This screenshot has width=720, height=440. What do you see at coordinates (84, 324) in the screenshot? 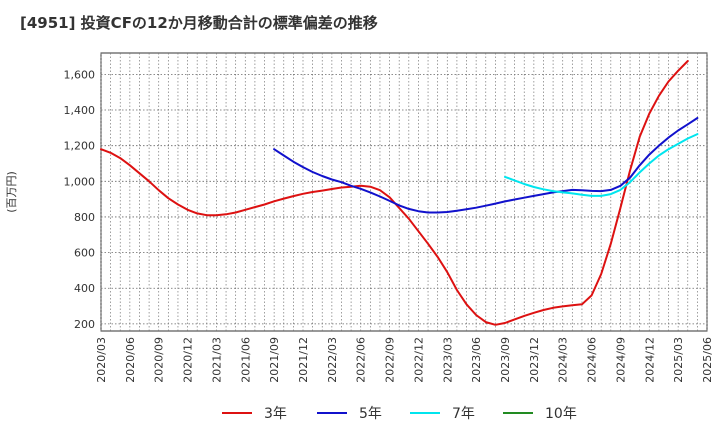
I see `y-tick-label: 200` at bounding box center [84, 324].